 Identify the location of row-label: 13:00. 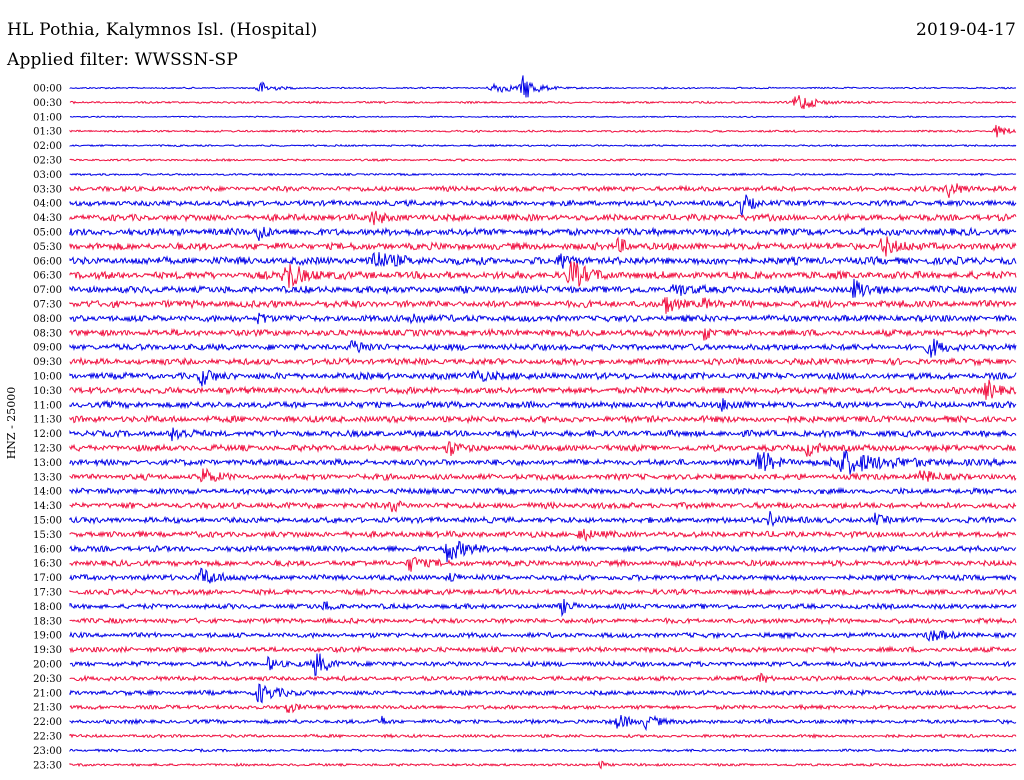
(47, 463).